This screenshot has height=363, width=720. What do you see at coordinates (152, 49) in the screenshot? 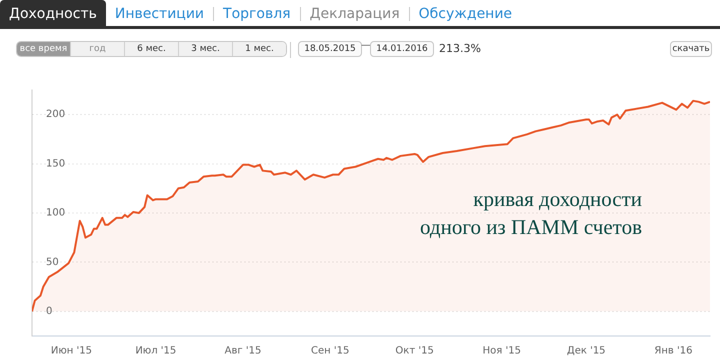
I see `text: 6 мес.` at bounding box center [152, 49].